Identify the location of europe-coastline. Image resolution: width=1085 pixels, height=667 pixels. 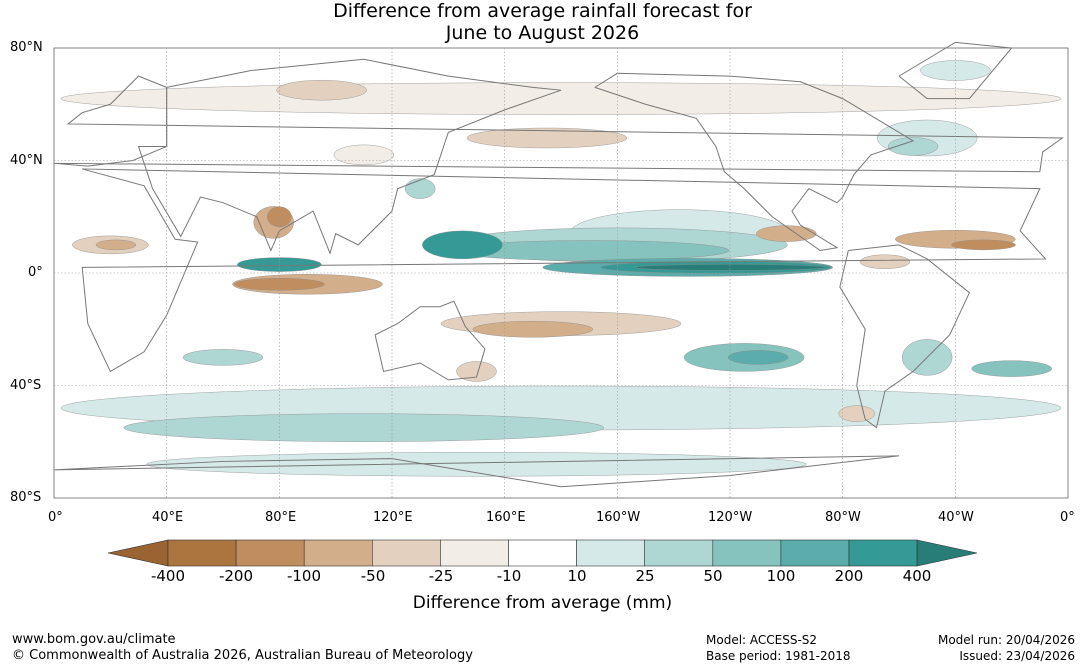
(558, 124).